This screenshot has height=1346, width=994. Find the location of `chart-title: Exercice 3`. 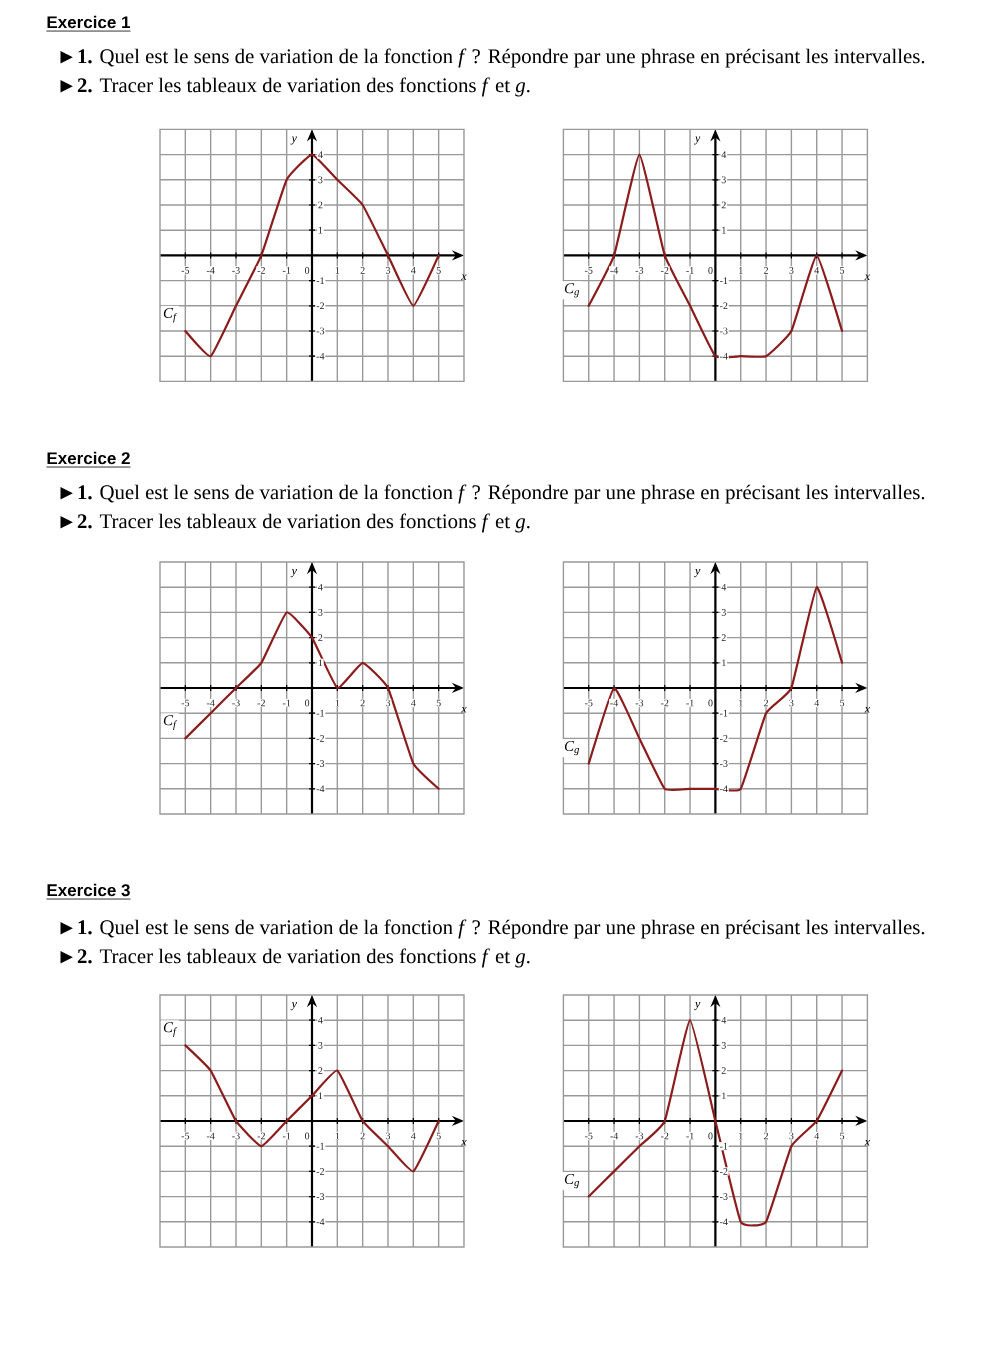

chart-title: Exercice 3 is located at coordinates (88, 890).